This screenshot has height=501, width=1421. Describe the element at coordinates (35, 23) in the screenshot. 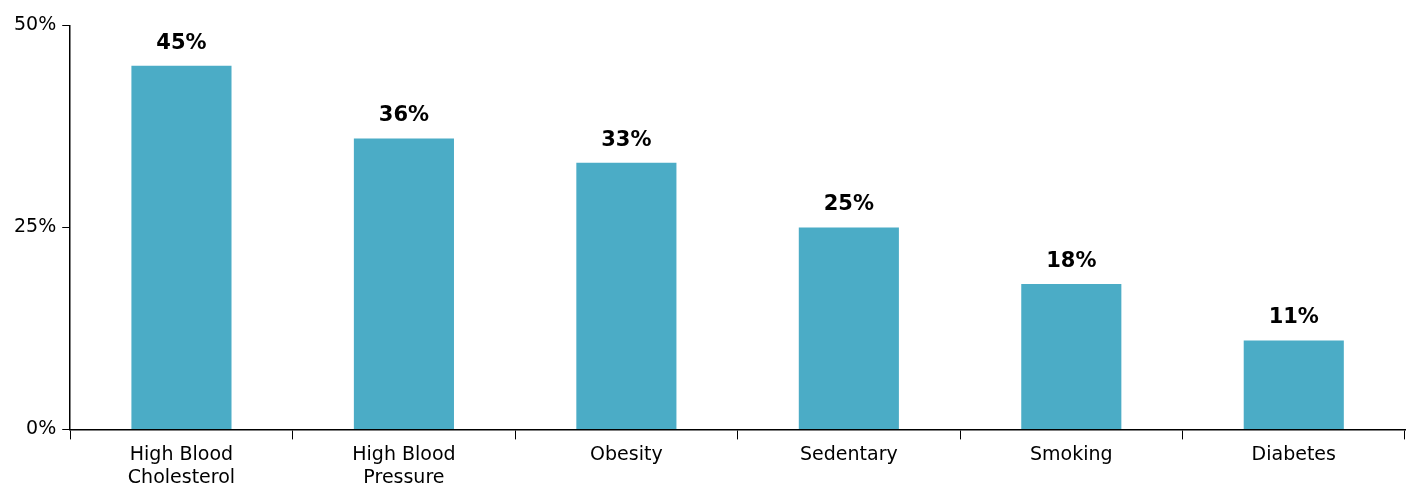

I see `y-tick-label: 50%` at that location.